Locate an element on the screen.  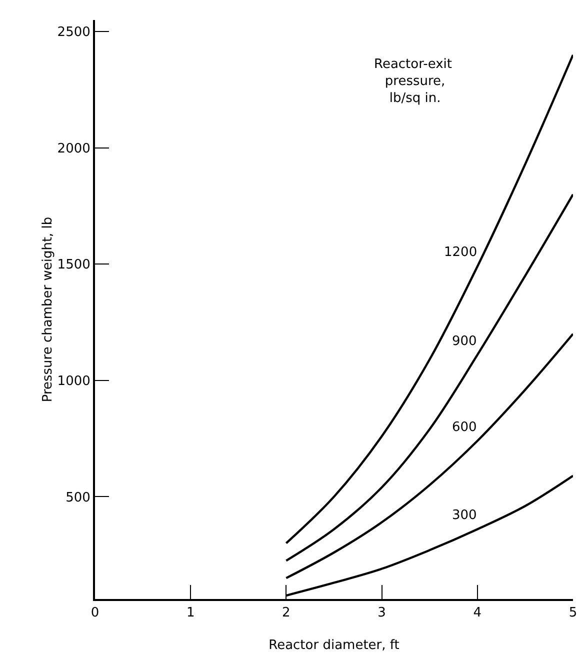
x-tick-label: 2 is located at coordinates (286, 613).